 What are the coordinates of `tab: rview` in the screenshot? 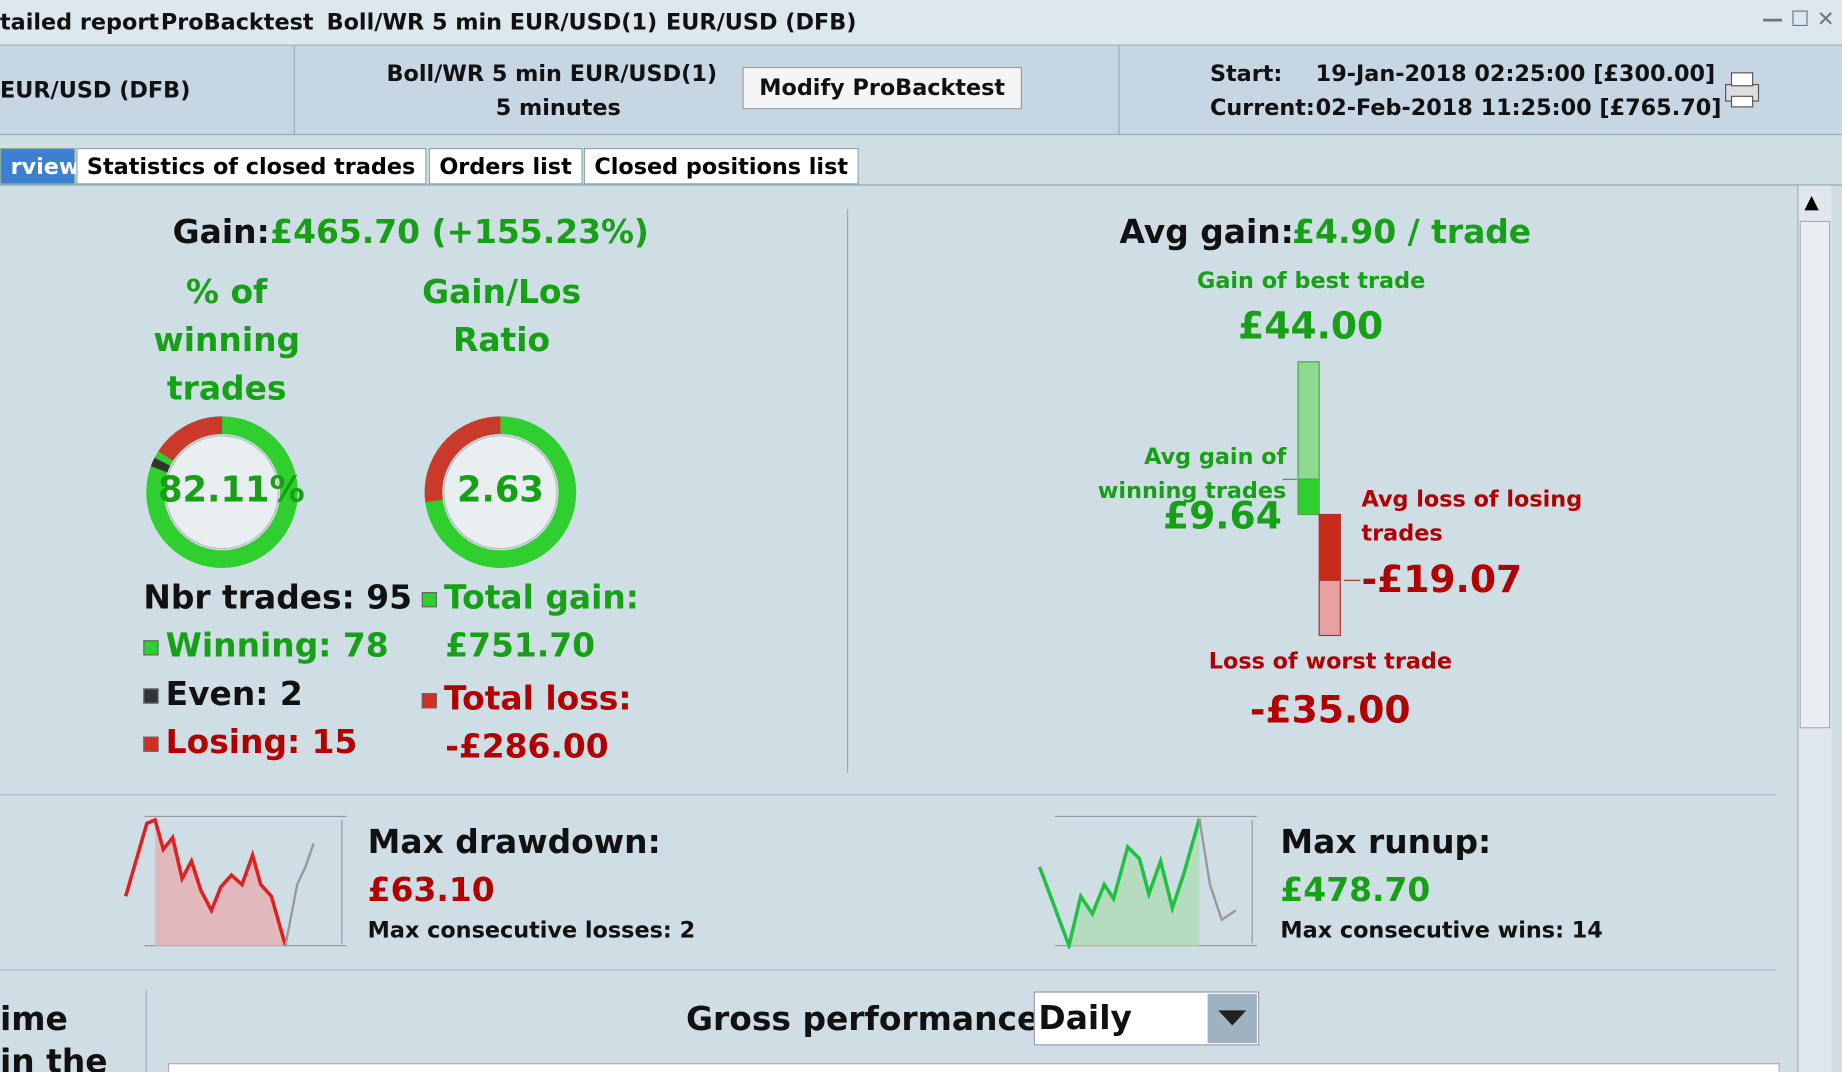 It's located at (40, 166).